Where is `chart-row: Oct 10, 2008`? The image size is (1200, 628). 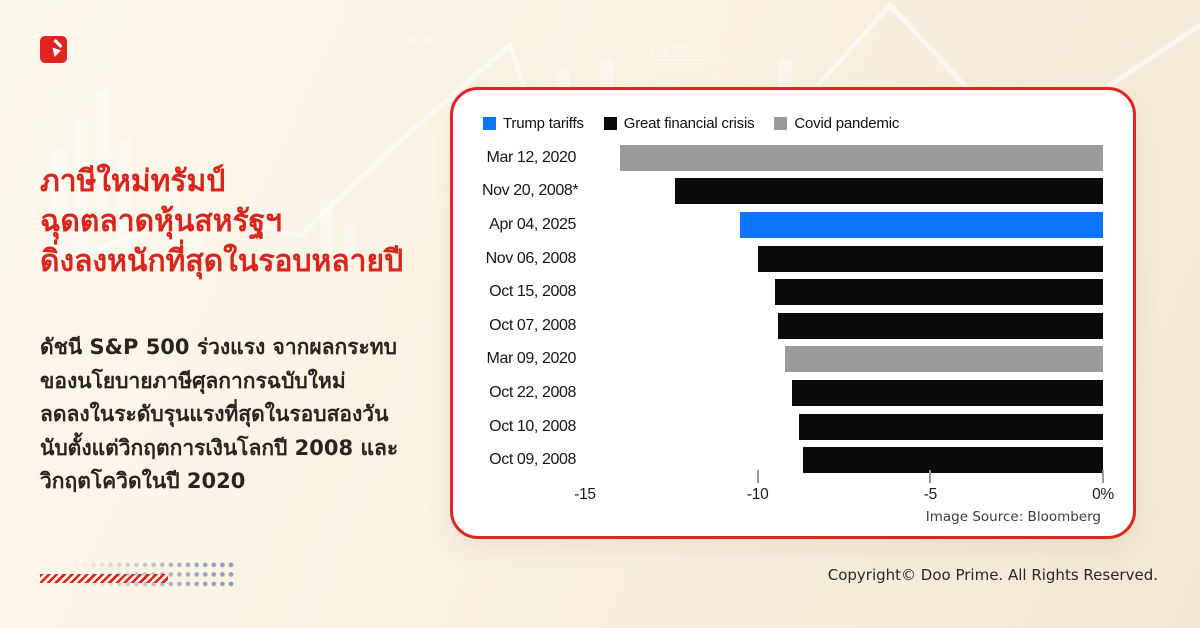
chart-row: Oct 10, 2008 is located at coordinates (792, 427).